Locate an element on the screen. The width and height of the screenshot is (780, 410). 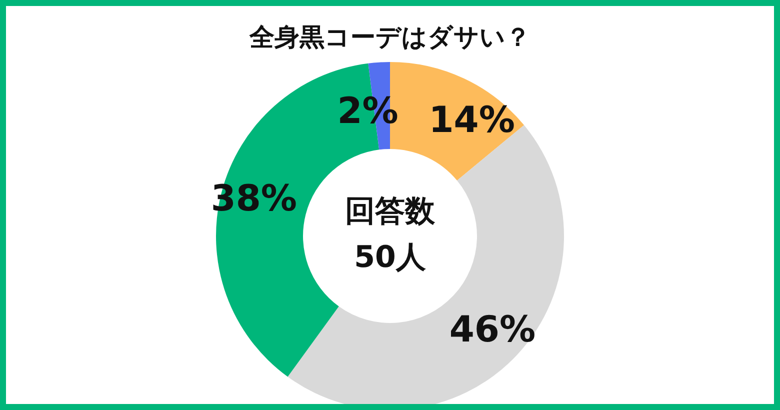
data-label: 14% is located at coordinates (471, 121).